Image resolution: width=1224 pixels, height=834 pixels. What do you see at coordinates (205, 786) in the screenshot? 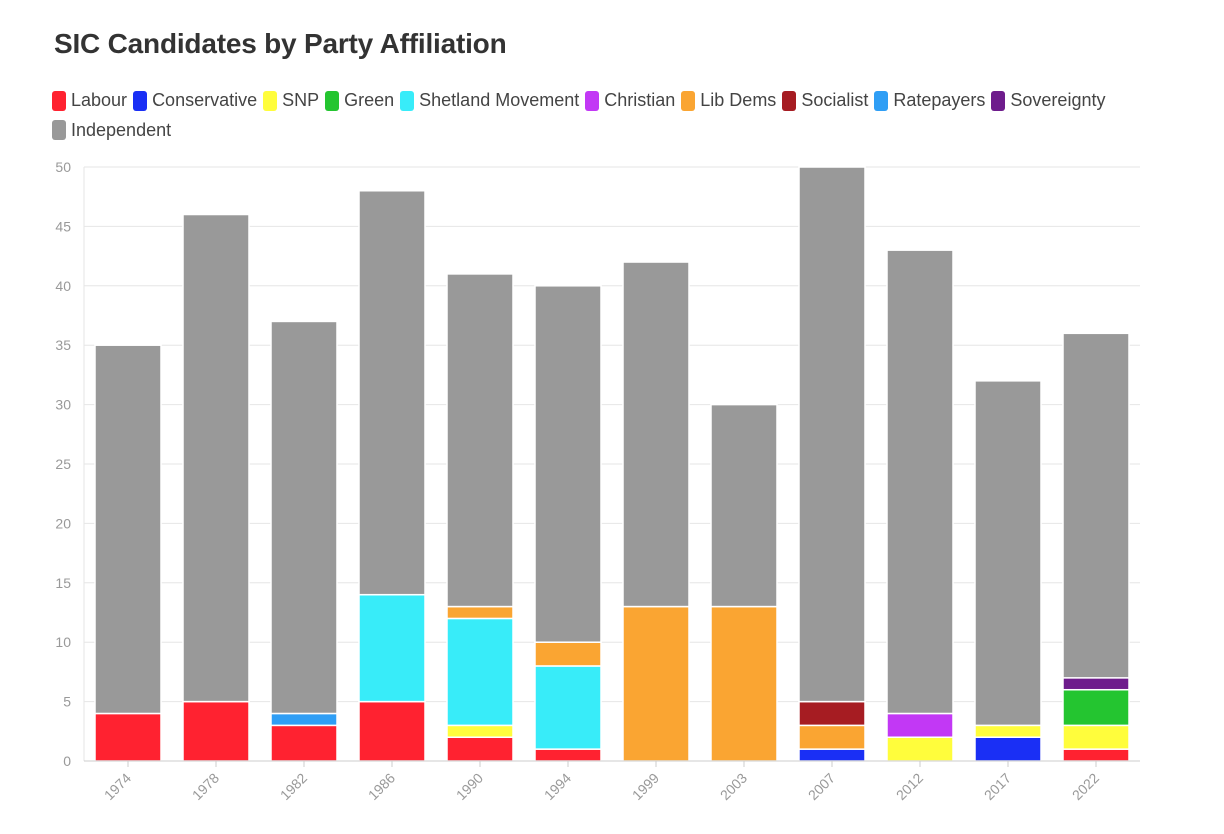
I see `x-tick-label: 1978` at bounding box center [205, 786].